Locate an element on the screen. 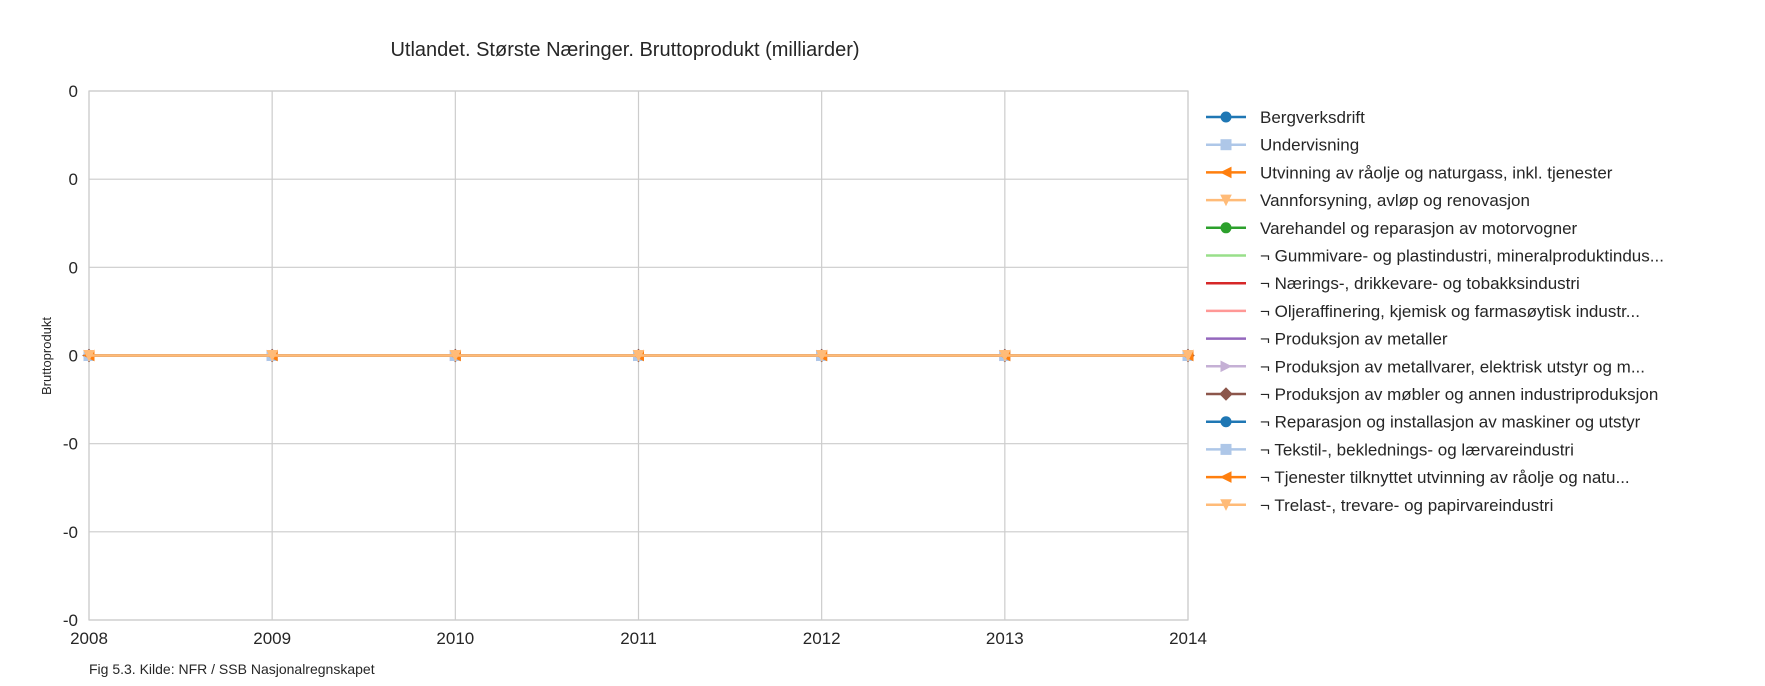 Image resolution: width=1765 pixels, height=686 pixels. y-axis-ticks: 0 0 0 0 -0 -0 -0 is located at coordinates (70, 356).